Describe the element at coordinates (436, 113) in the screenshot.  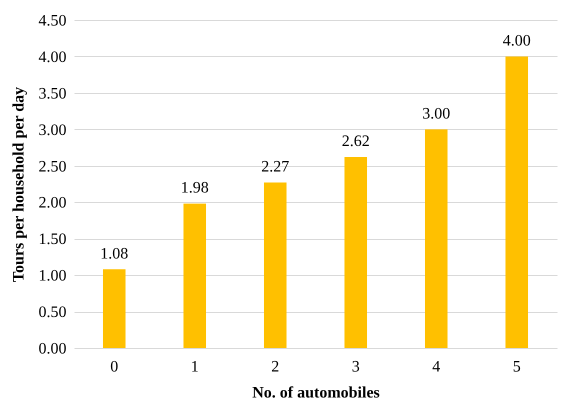
I see `data-label: 3.00` at that location.